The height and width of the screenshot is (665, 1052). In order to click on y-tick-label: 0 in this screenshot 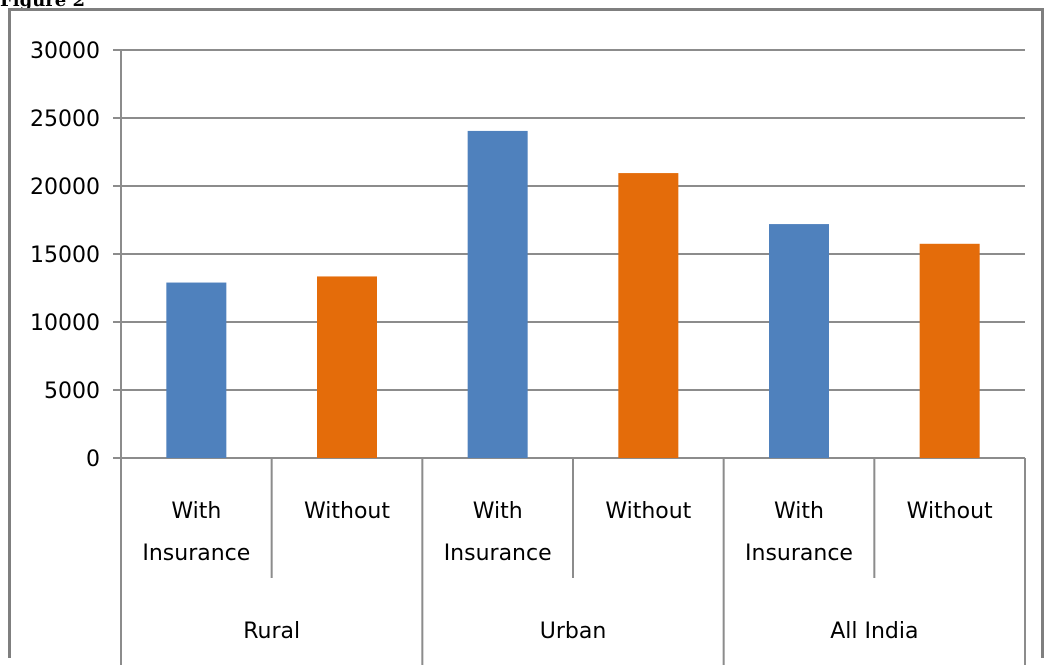, I will do `click(93, 459)`.